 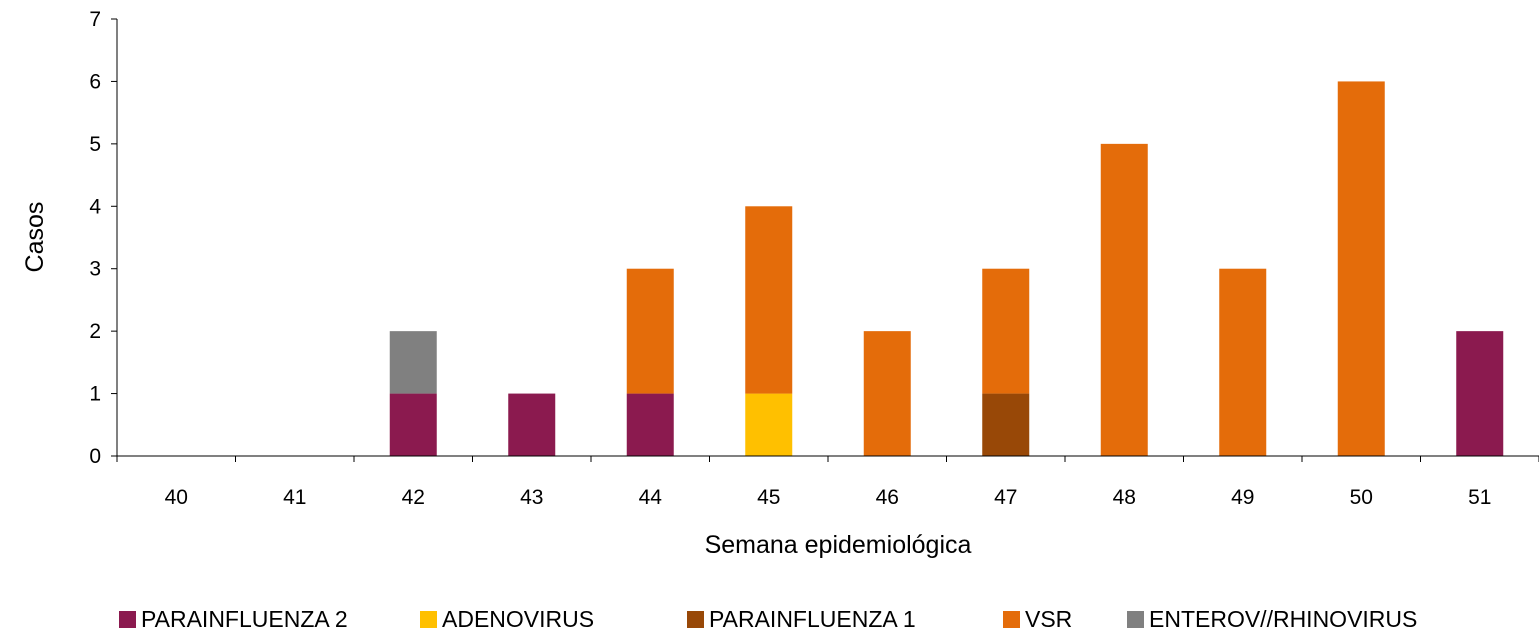 What do you see at coordinates (95, 456) in the screenshot?
I see `y-tick-label: 0` at bounding box center [95, 456].